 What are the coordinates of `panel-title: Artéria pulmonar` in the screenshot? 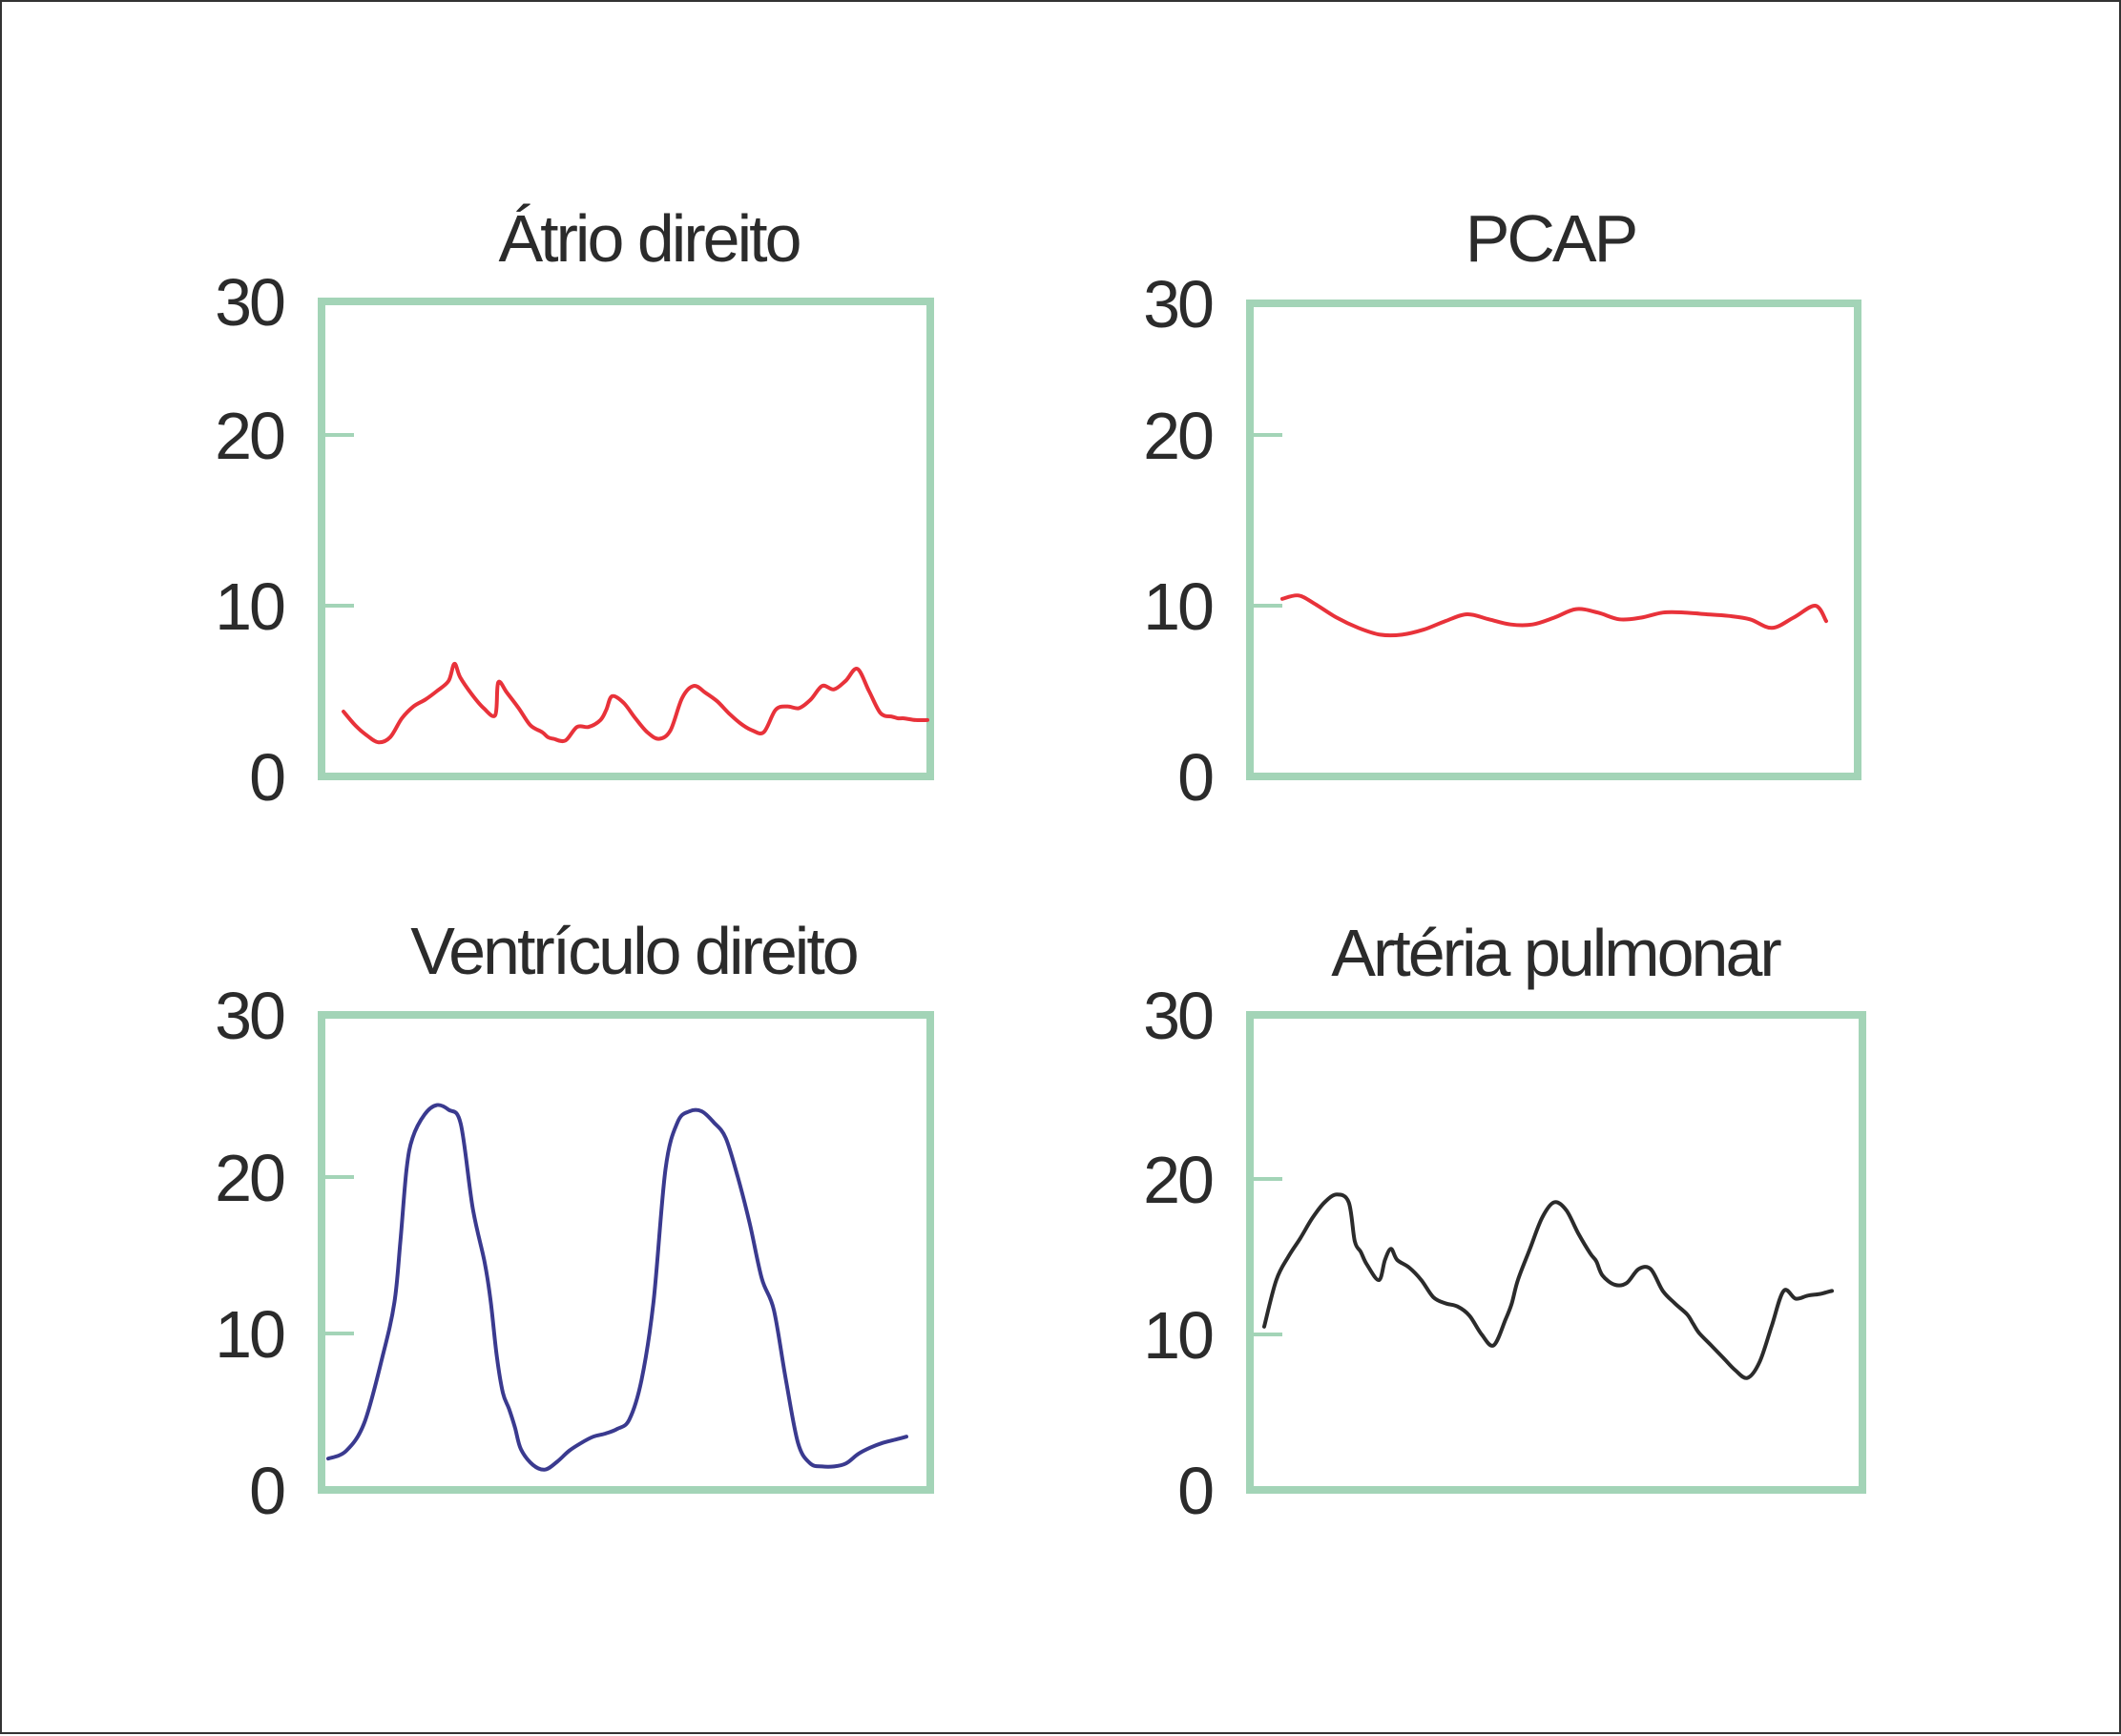 It's located at (1556, 953).